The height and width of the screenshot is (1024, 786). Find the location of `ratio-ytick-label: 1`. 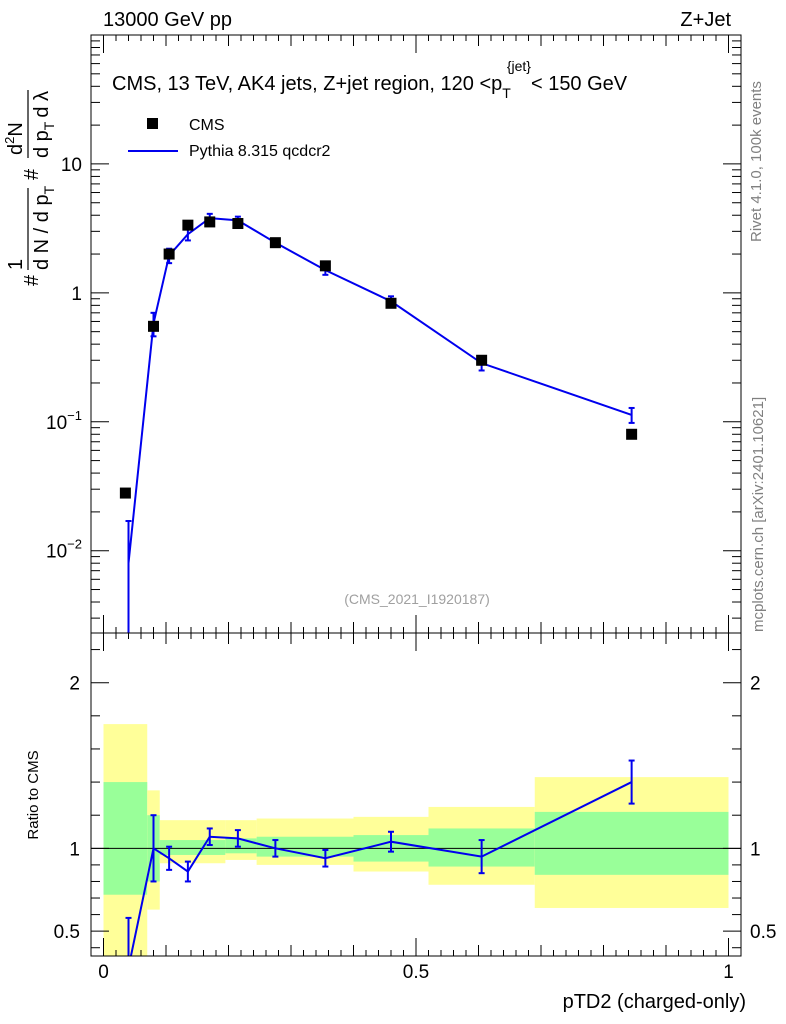

ratio-ytick-label: 1 is located at coordinates (74, 849).